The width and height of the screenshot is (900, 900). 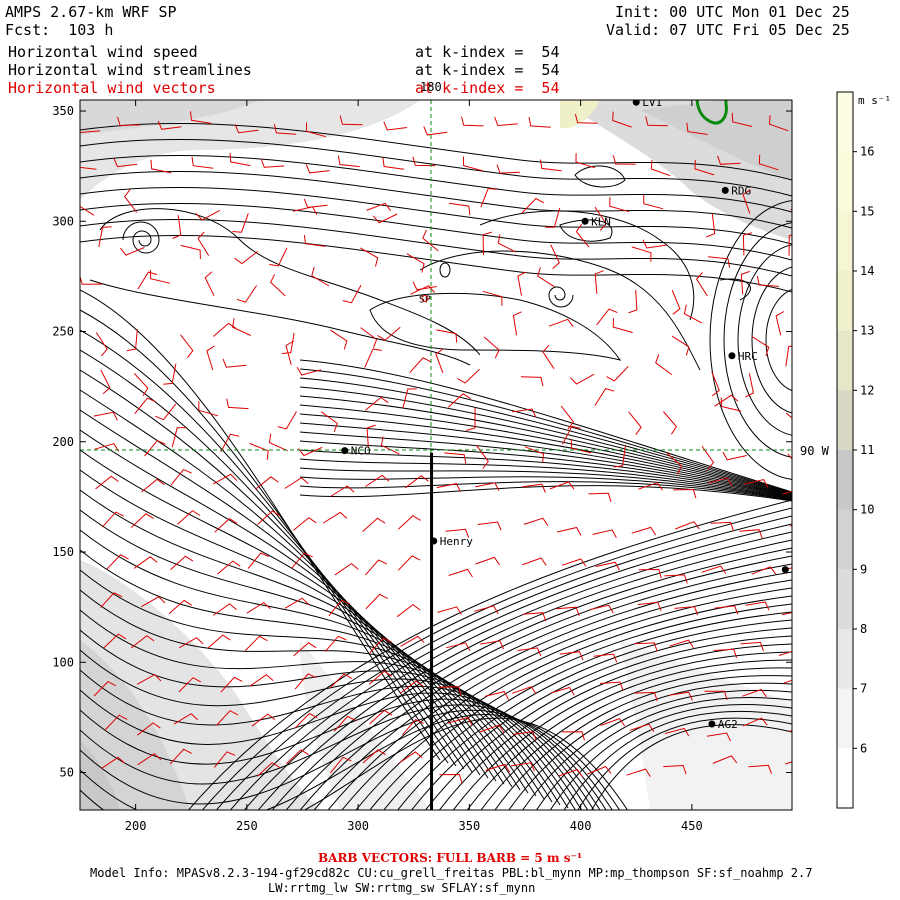 What do you see at coordinates (863, 569) in the screenshot?
I see `colorbar-label: 9` at bounding box center [863, 569].